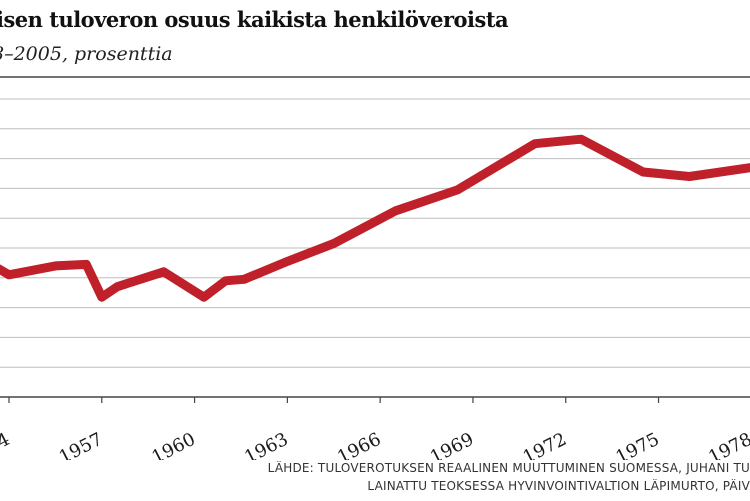 The width and height of the screenshot is (750, 501). What do you see at coordinates (173, 444) in the screenshot?
I see `x-tick-label: 1960` at bounding box center [173, 444].